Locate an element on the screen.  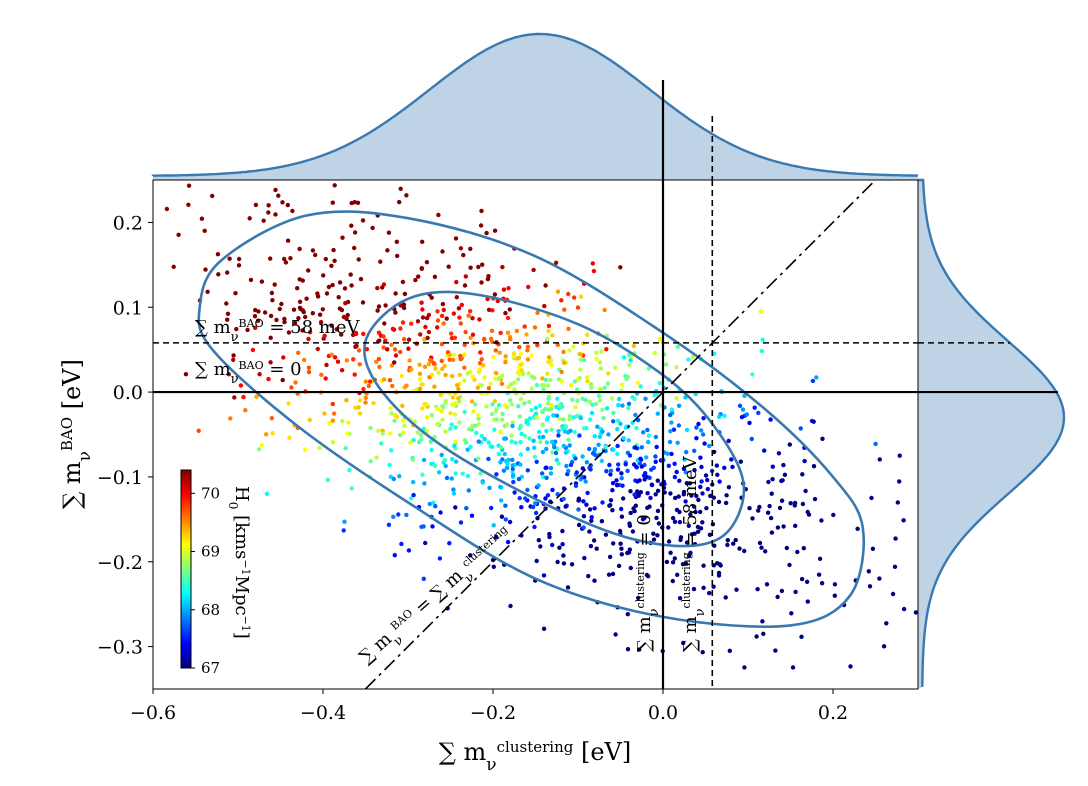
annotation-clustering-58mev: ∑ mνclustering = 58 meV is located at coordinates (694, 553).